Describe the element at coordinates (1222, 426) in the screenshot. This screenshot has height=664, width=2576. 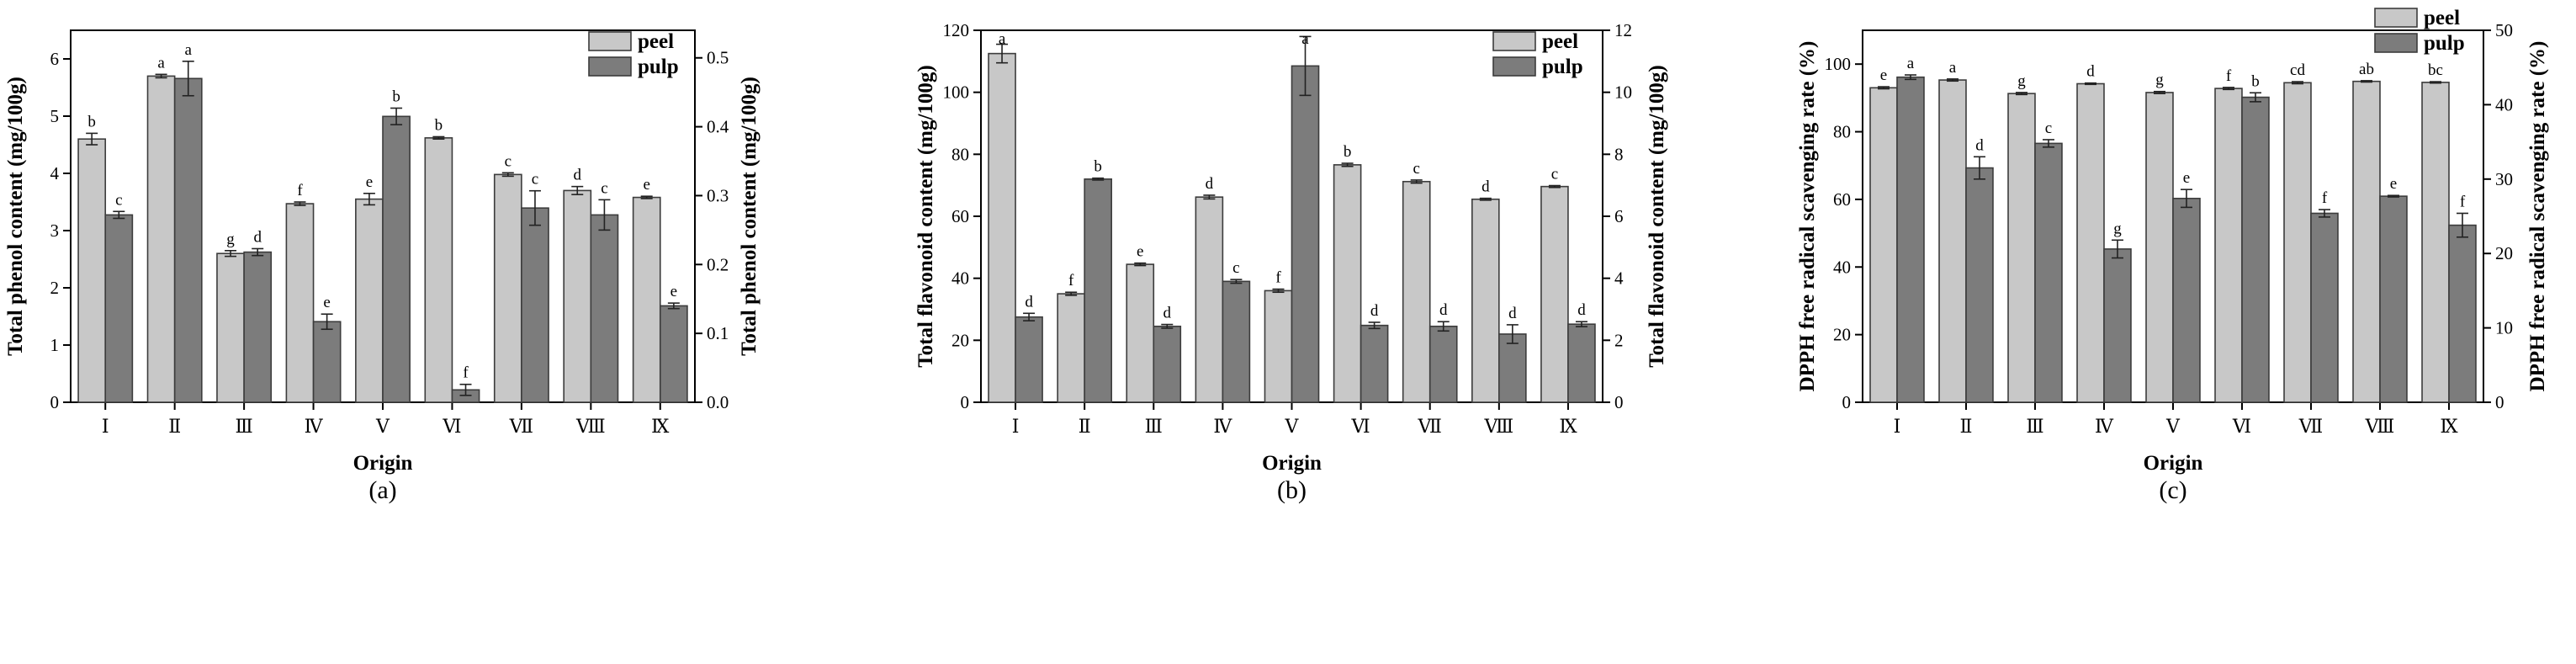
I see `x-tick-label: Ⅳ` at that location.